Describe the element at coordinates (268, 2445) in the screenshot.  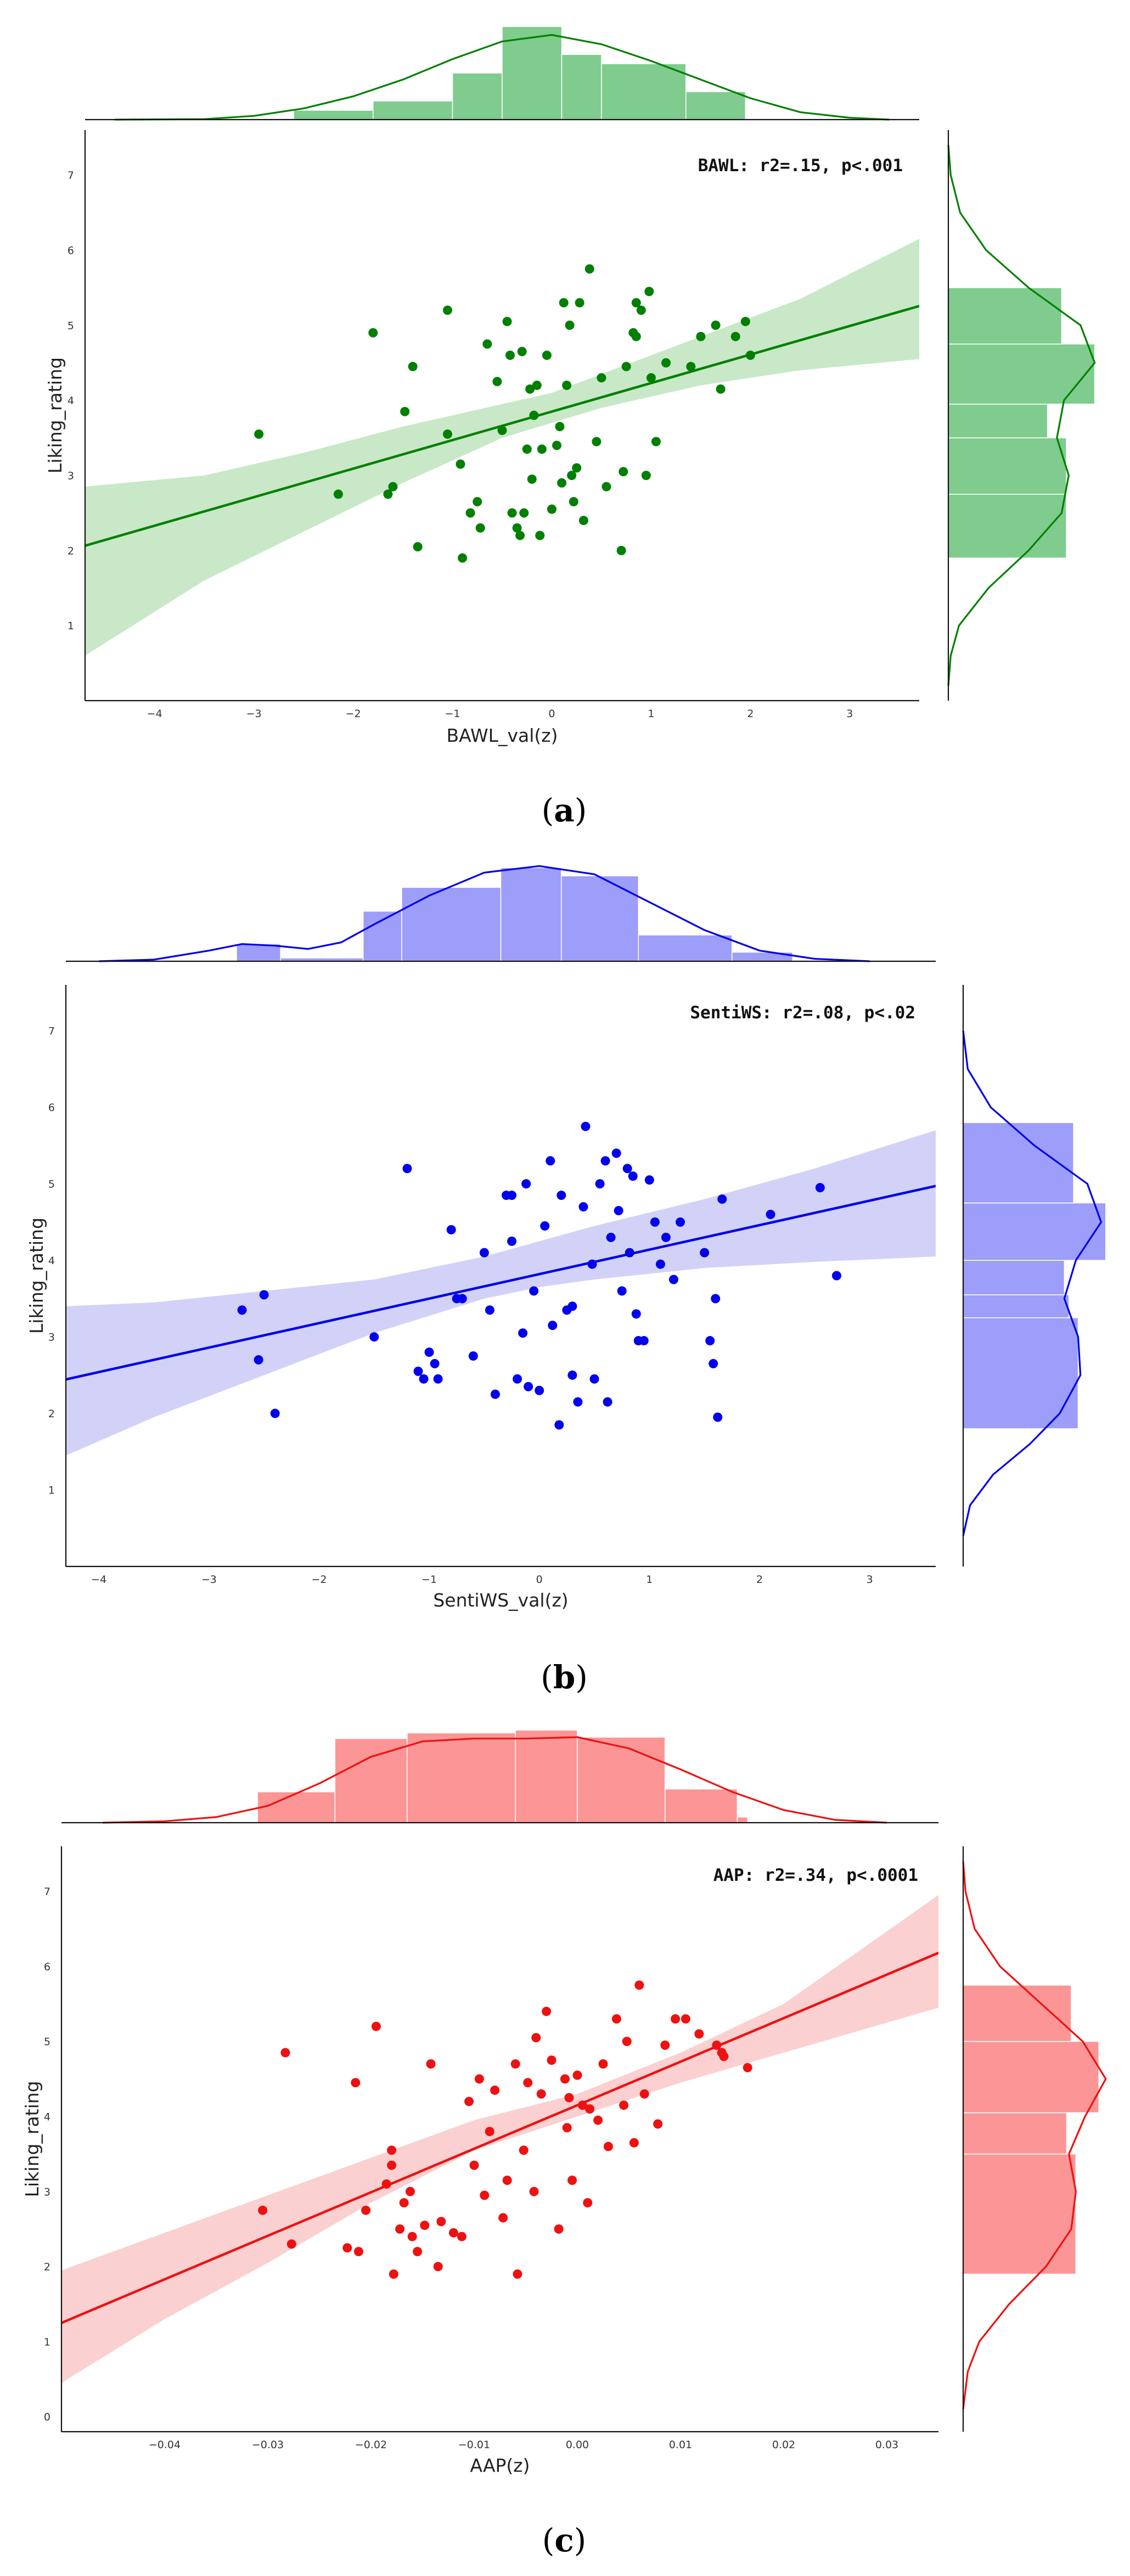
I see `x-tick-label: −0.03` at that location.